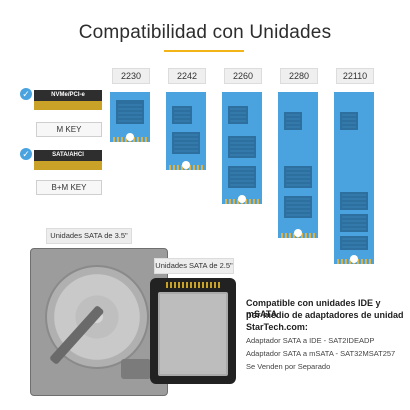  I want to click on info-heading-line1: Compatible con unidades IDE y mSATA, so click(313, 308).